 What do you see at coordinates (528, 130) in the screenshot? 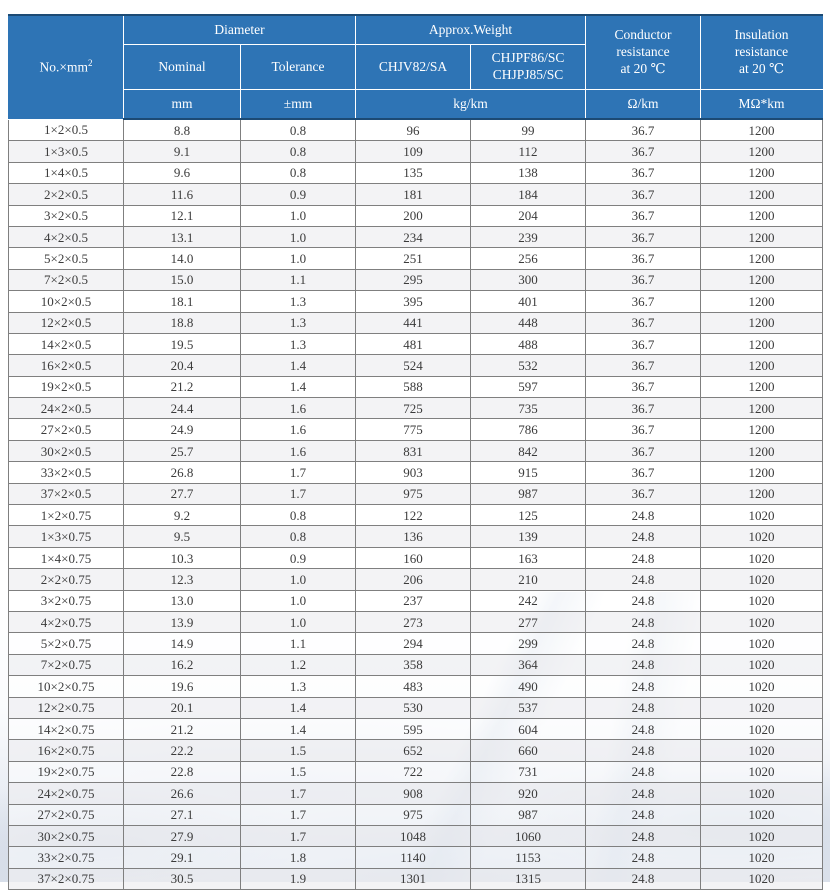
I see `cell-weight-chjpf86-sc: 99` at bounding box center [528, 130].